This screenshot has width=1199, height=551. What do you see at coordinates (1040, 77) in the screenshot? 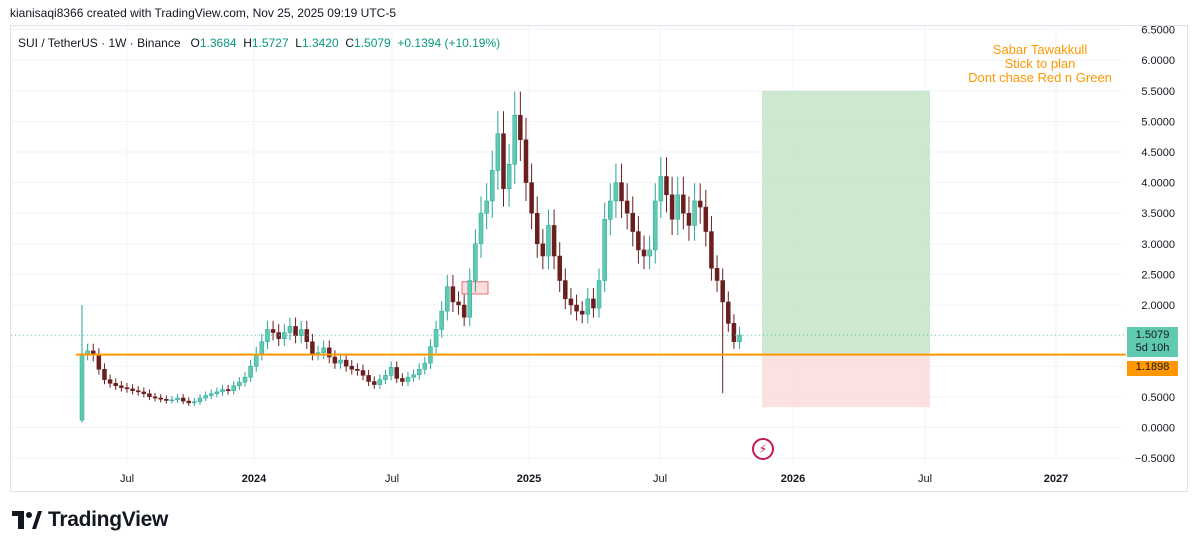
I see `note-line: Dont chase Red n Green` at bounding box center [1040, 77].